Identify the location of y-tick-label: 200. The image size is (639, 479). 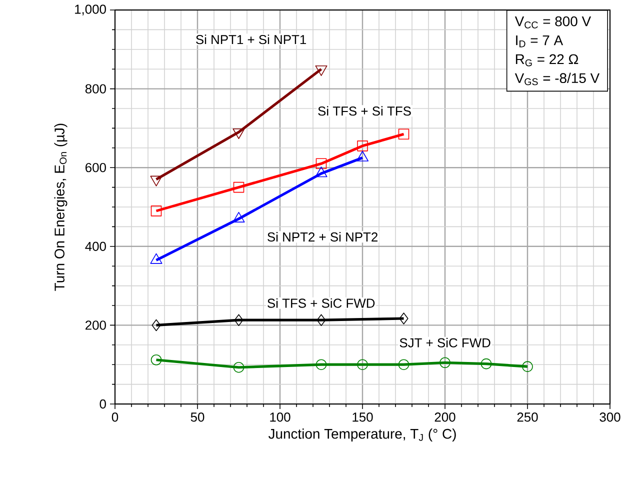
(96, 325).